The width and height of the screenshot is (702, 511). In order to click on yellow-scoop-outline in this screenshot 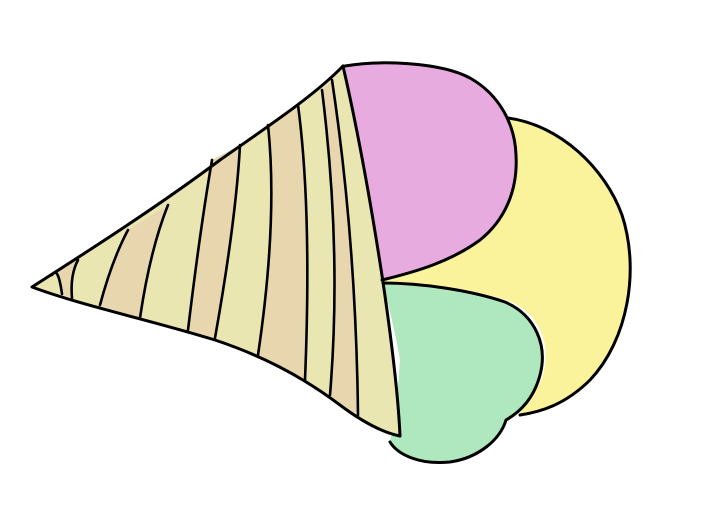, I will do `click(569, 266)`.